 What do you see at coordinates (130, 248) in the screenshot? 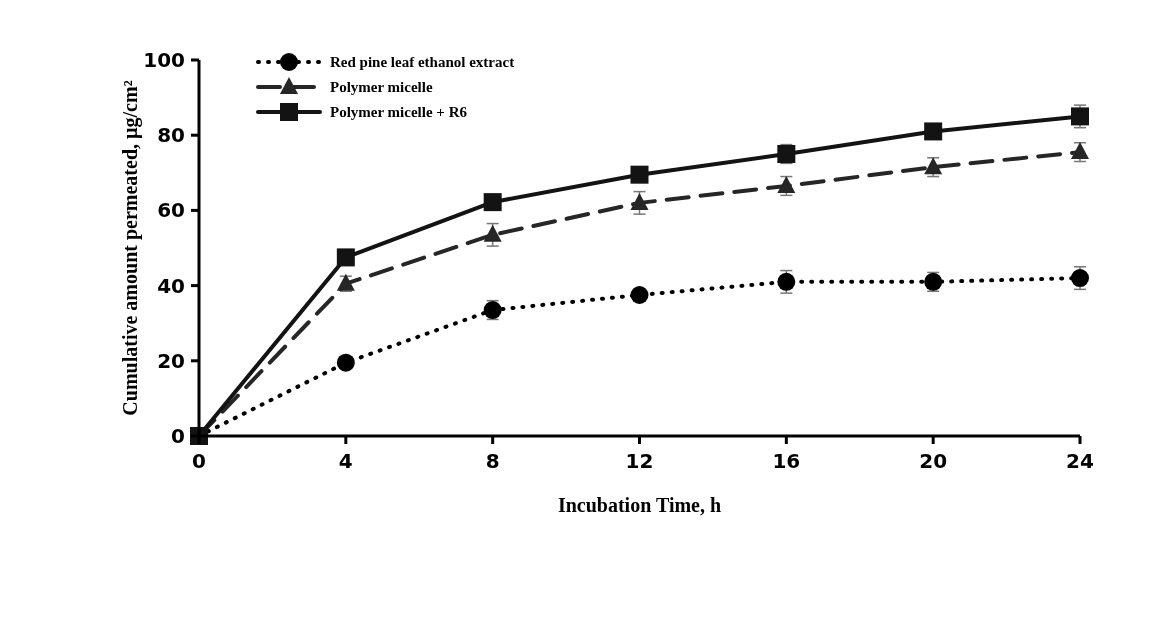
I see `y-axis-title: Cumulative amount permeated, µg/cm²` at bounding box center [130, 248].